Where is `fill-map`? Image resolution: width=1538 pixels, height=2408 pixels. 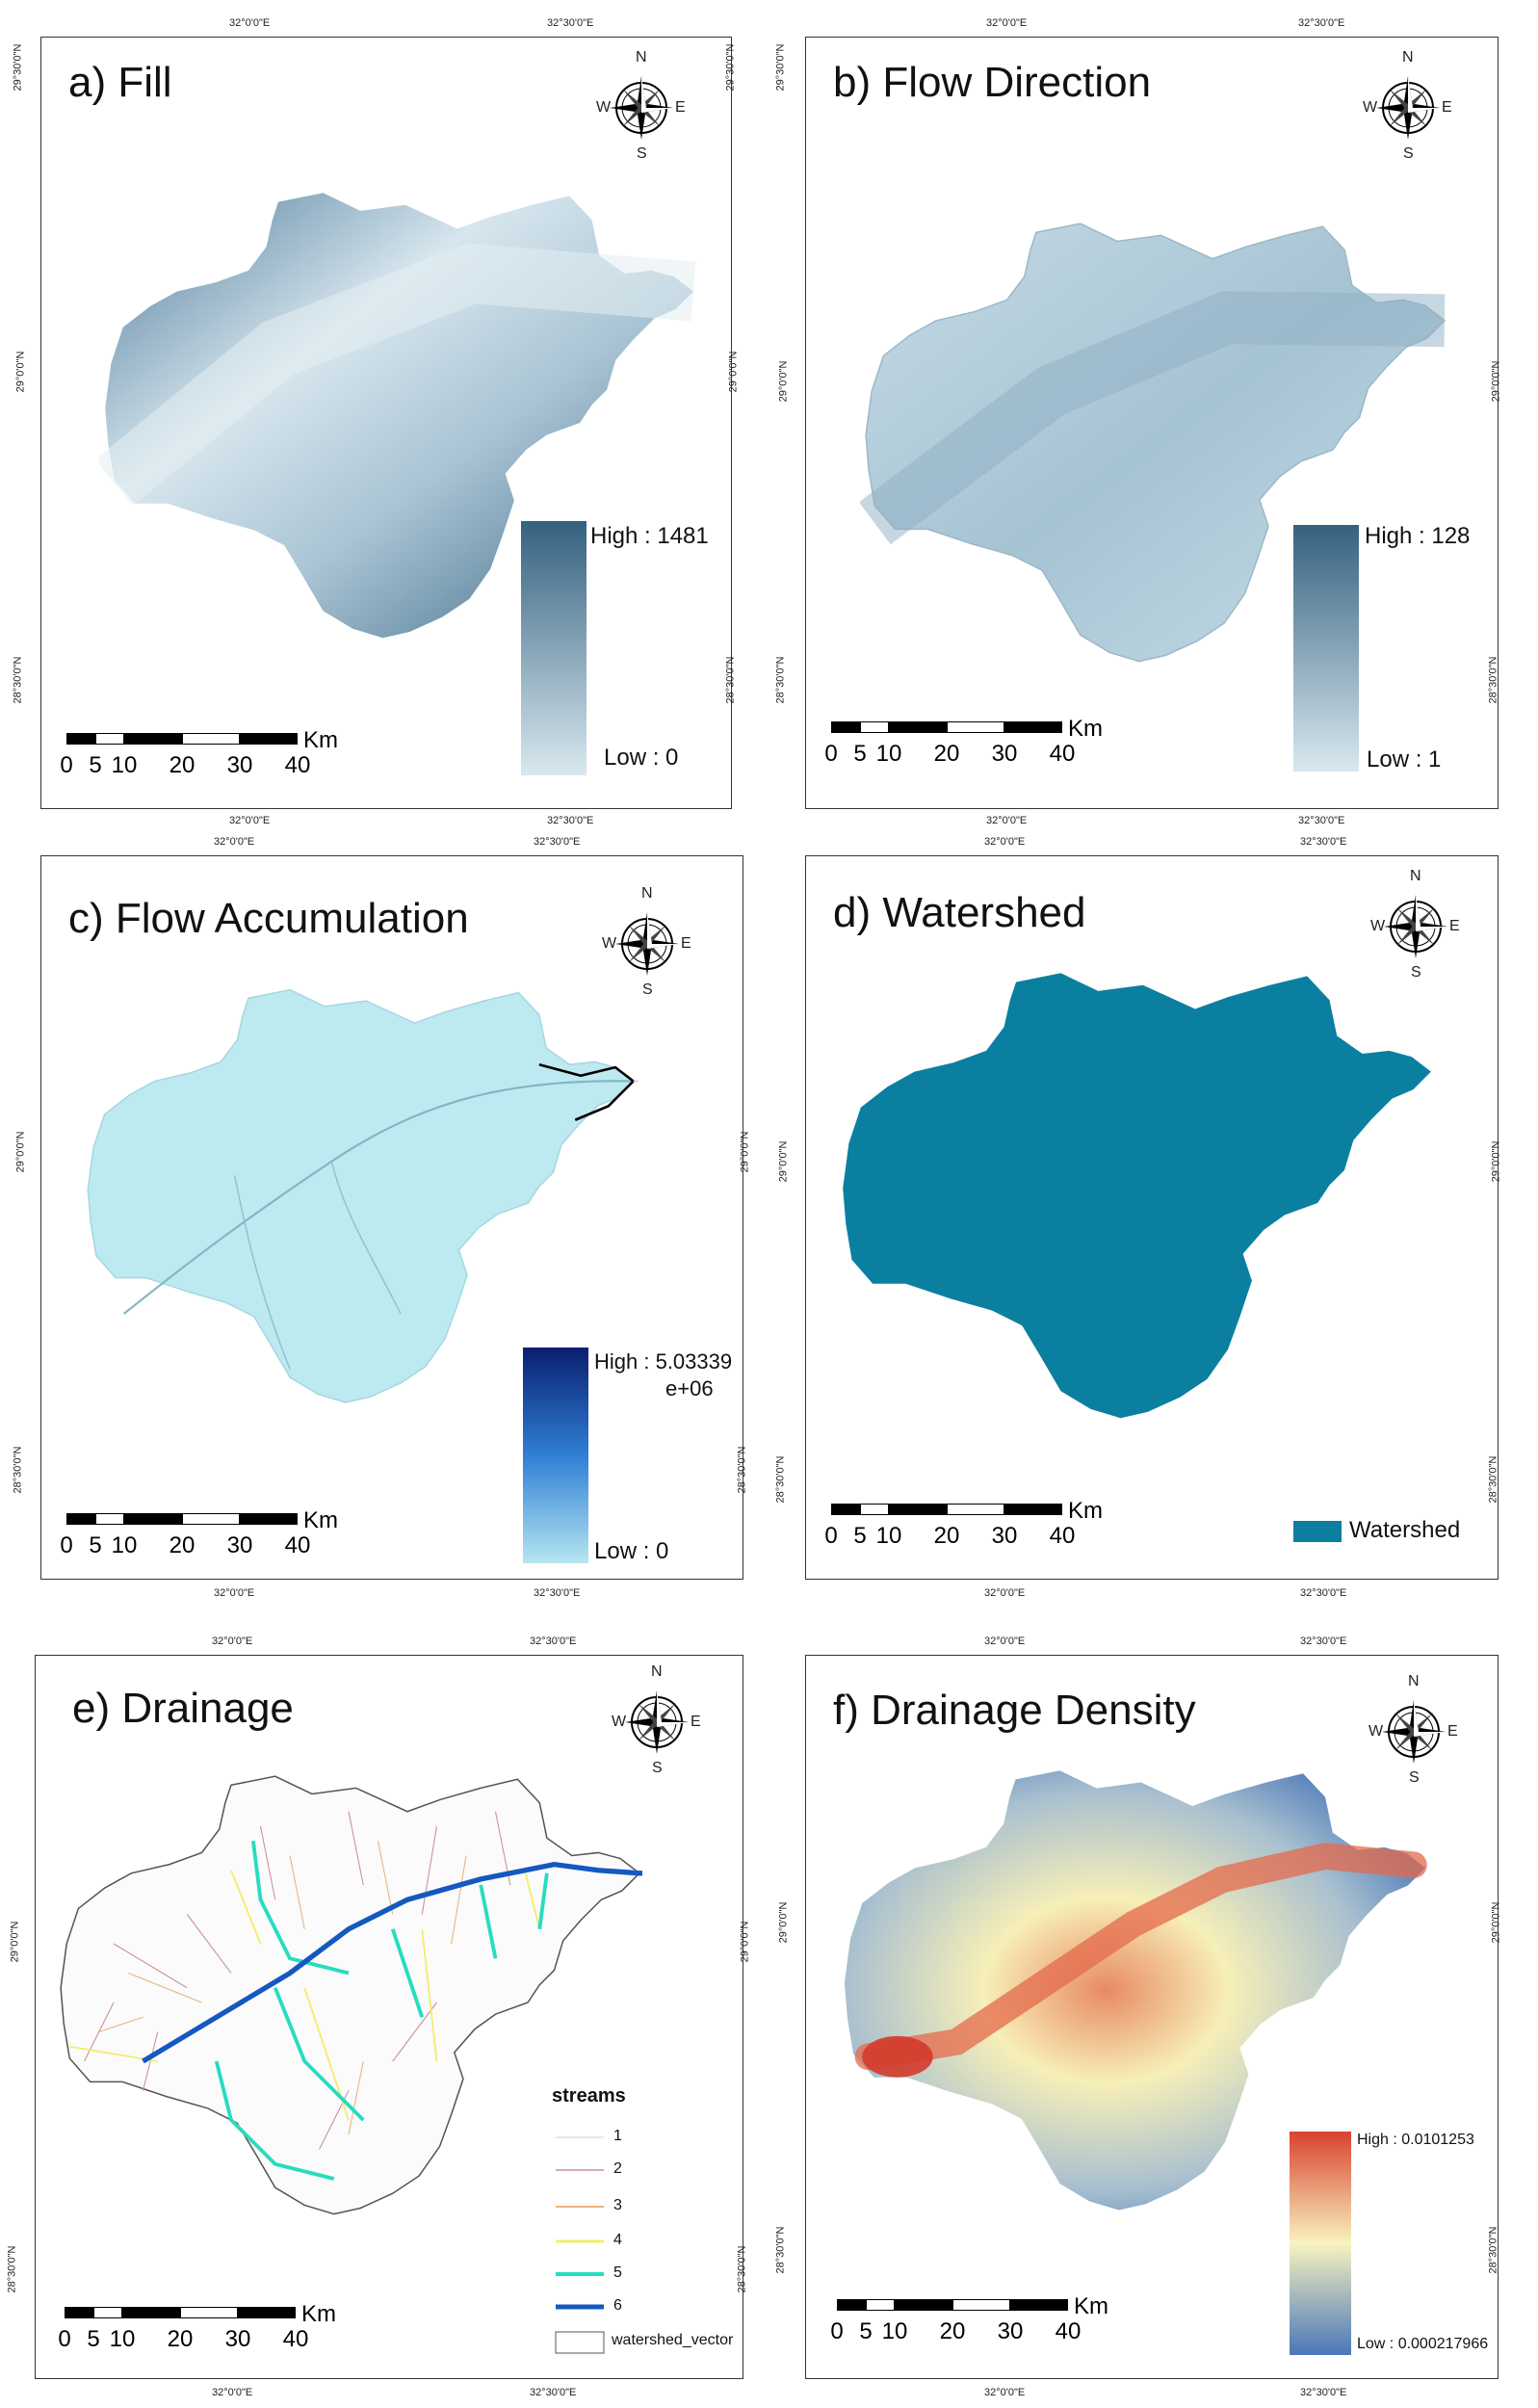 fill-map is located at coordinates (398, 422).